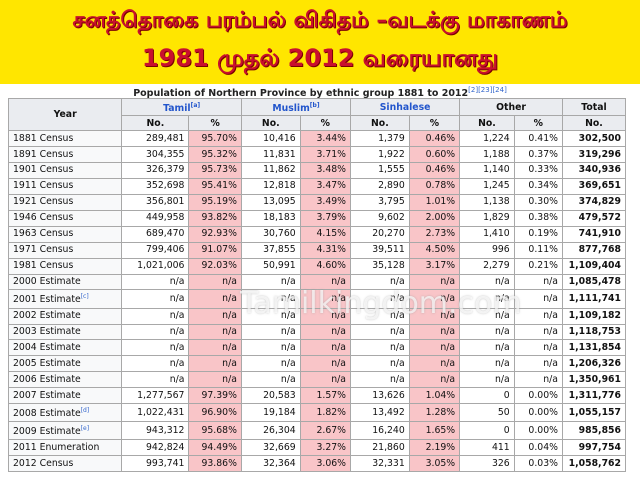 The image size is (640, 484). What do you see at coordinates (155, 139) in the screenshot?
I see `cell-tamil-no: 289,481` at bounding box center [155, 139].